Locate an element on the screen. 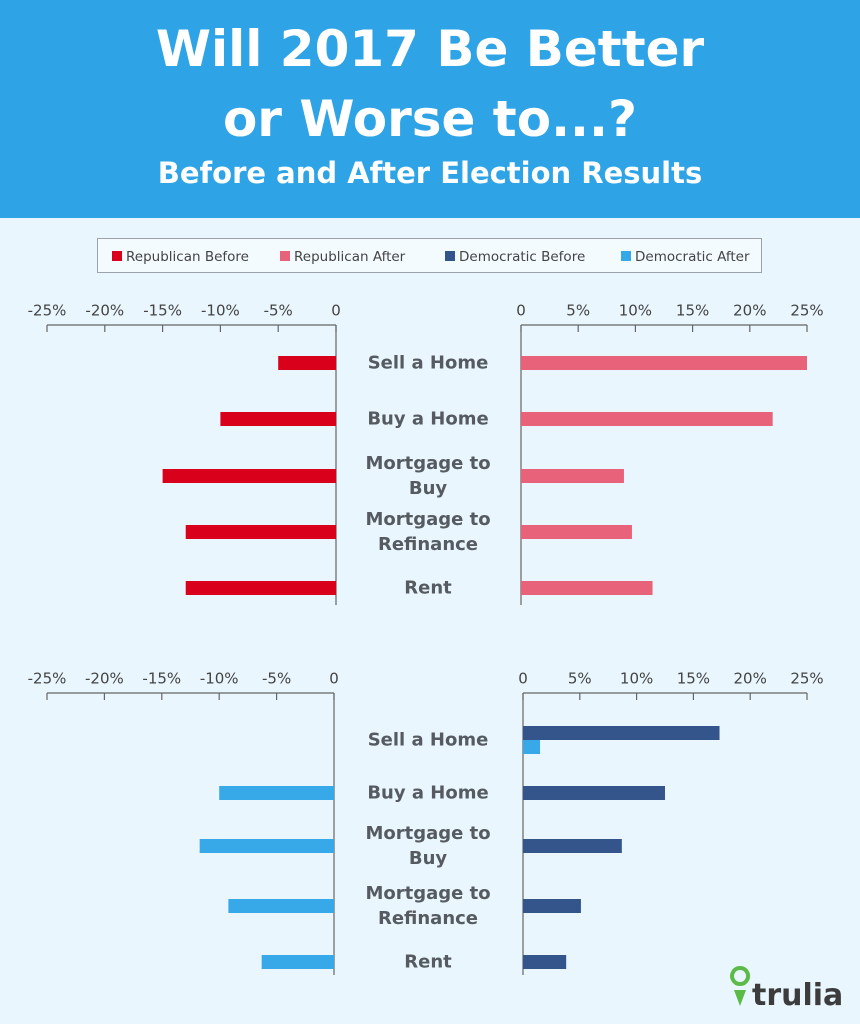 This screenshot has width=860, height=1024. legend-label: Republican Before is located at coordinates (187, 257).